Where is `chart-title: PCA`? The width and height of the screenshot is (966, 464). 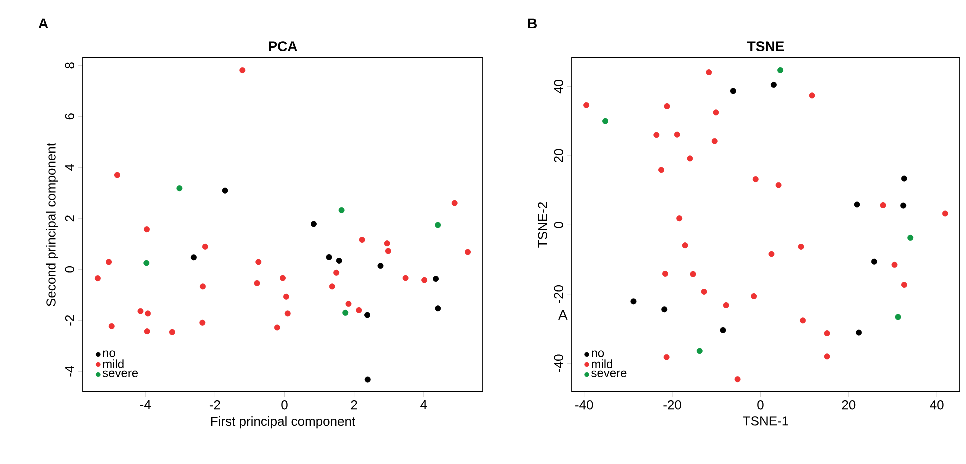 chart-title: PCA is located at coordinates (283, 47).